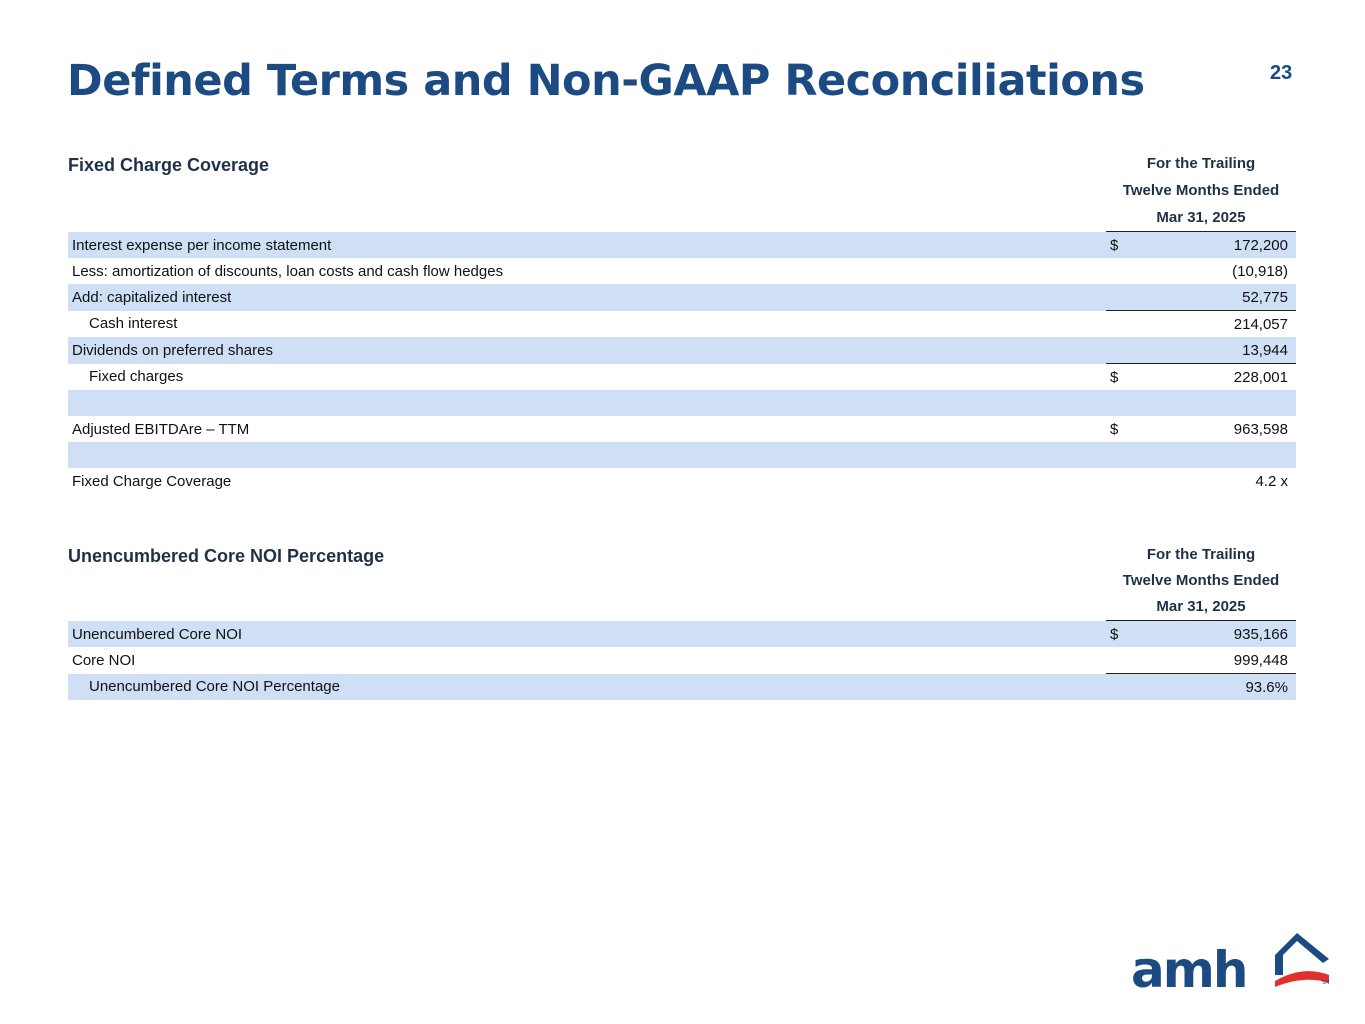 The width and height of the screenshot is (1365, 1024). I want to click on row: Cash interest 214,057, so click(682, 323).